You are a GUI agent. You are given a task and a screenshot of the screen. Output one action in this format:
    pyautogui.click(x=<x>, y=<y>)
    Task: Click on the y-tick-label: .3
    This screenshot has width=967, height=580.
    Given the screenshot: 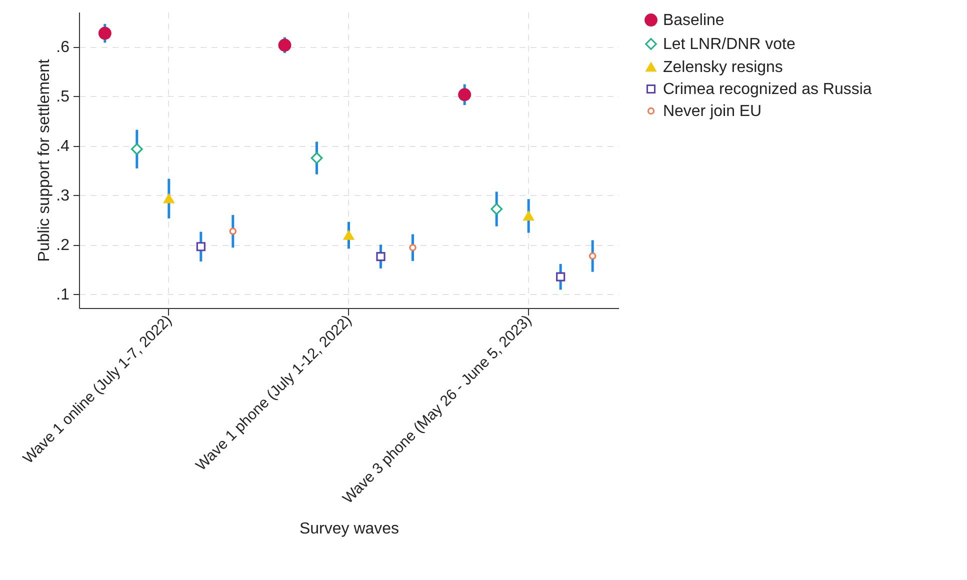 What is the action you would take?
    pyautogui.click(x=63, y=196)
    